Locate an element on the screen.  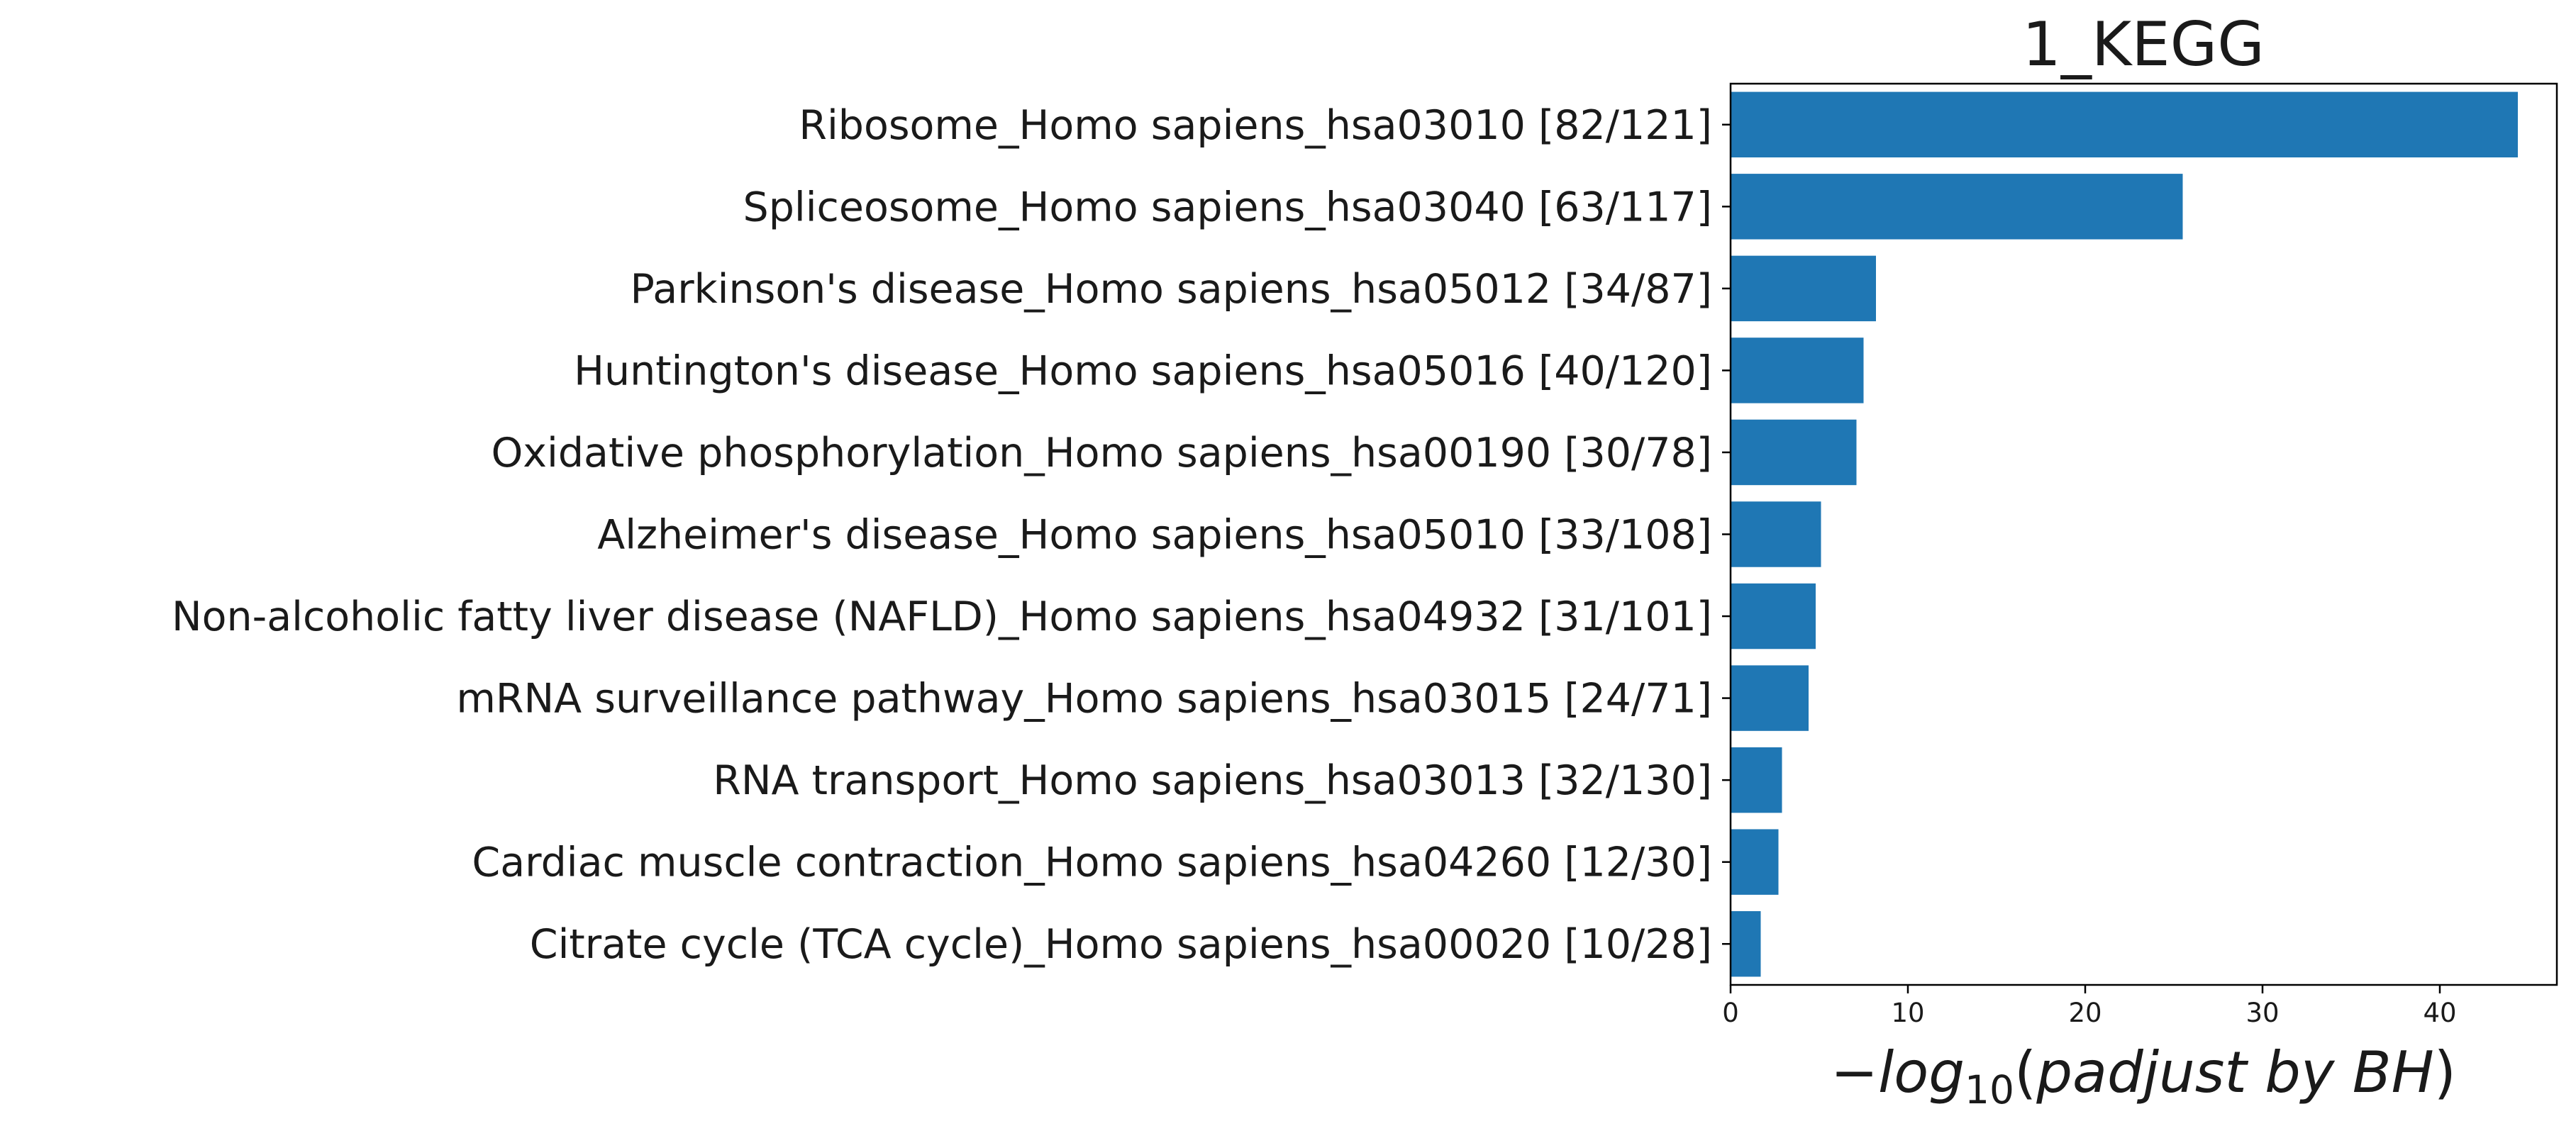
x-axis-label-close-paren: ) is located at coordinates (2445, 1072).